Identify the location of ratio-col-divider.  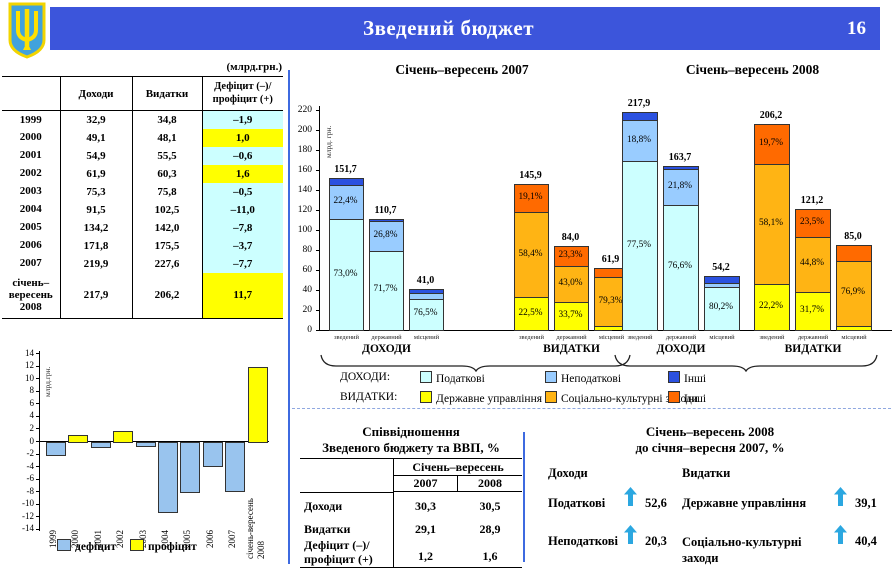
(393, 513).